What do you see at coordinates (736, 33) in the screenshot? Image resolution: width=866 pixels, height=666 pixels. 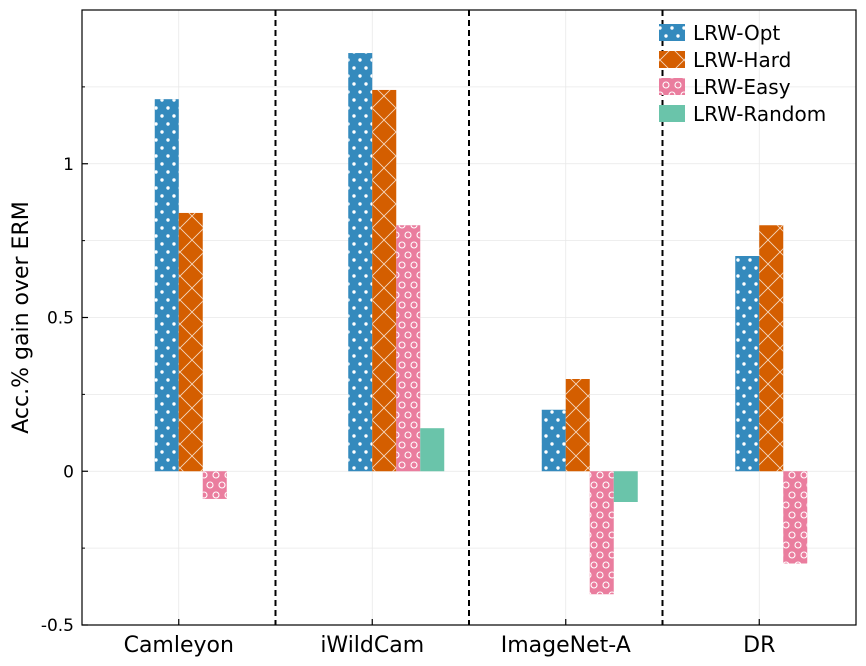 I see `legend-label-lrw-opt: LRW-Opt` at bounding box center [736, 33].